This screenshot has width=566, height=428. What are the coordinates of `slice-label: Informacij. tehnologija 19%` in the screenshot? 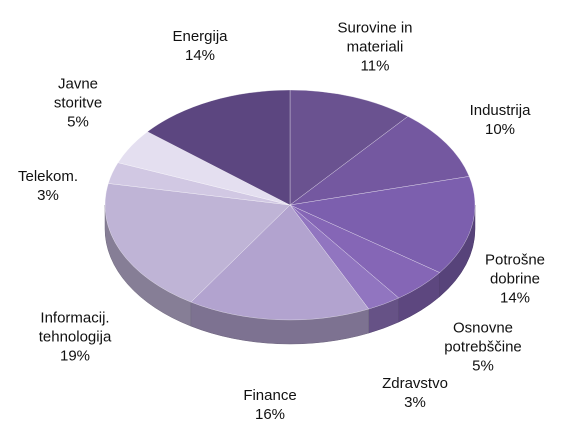 It's located at (75, 337).